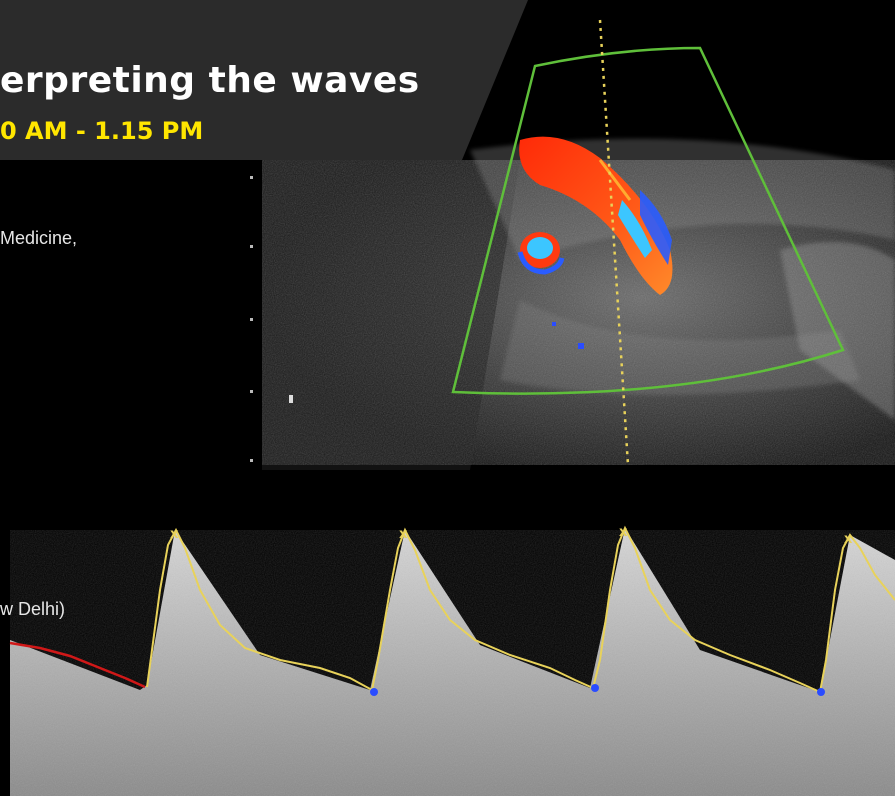  I want to click on title-banner, so click(264, 80).